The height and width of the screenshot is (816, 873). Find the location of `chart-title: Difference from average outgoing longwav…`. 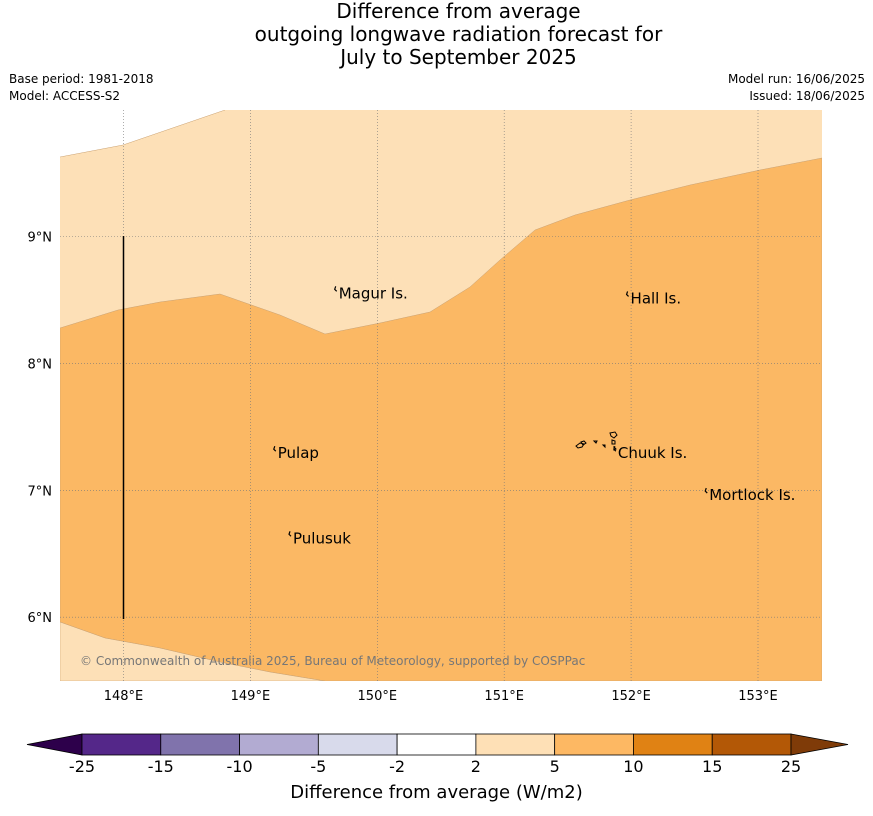

chart-title: Difference from average outgoing longwav… is located at coordinates (436, 34).